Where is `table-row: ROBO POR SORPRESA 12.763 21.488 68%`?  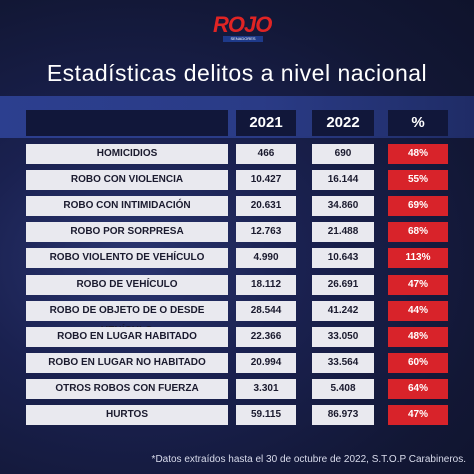 table-row: ROBO POR SORPRESA 12.763 21.488 68% is located at coordinates (237, 232).